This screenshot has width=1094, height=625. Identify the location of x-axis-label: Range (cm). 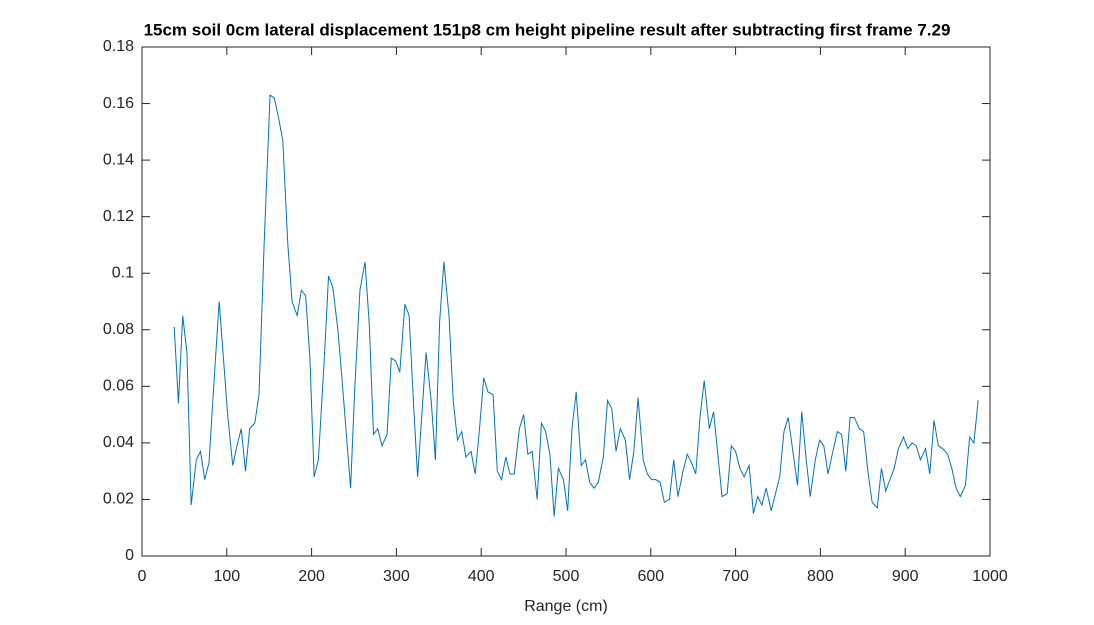
(566, 606).